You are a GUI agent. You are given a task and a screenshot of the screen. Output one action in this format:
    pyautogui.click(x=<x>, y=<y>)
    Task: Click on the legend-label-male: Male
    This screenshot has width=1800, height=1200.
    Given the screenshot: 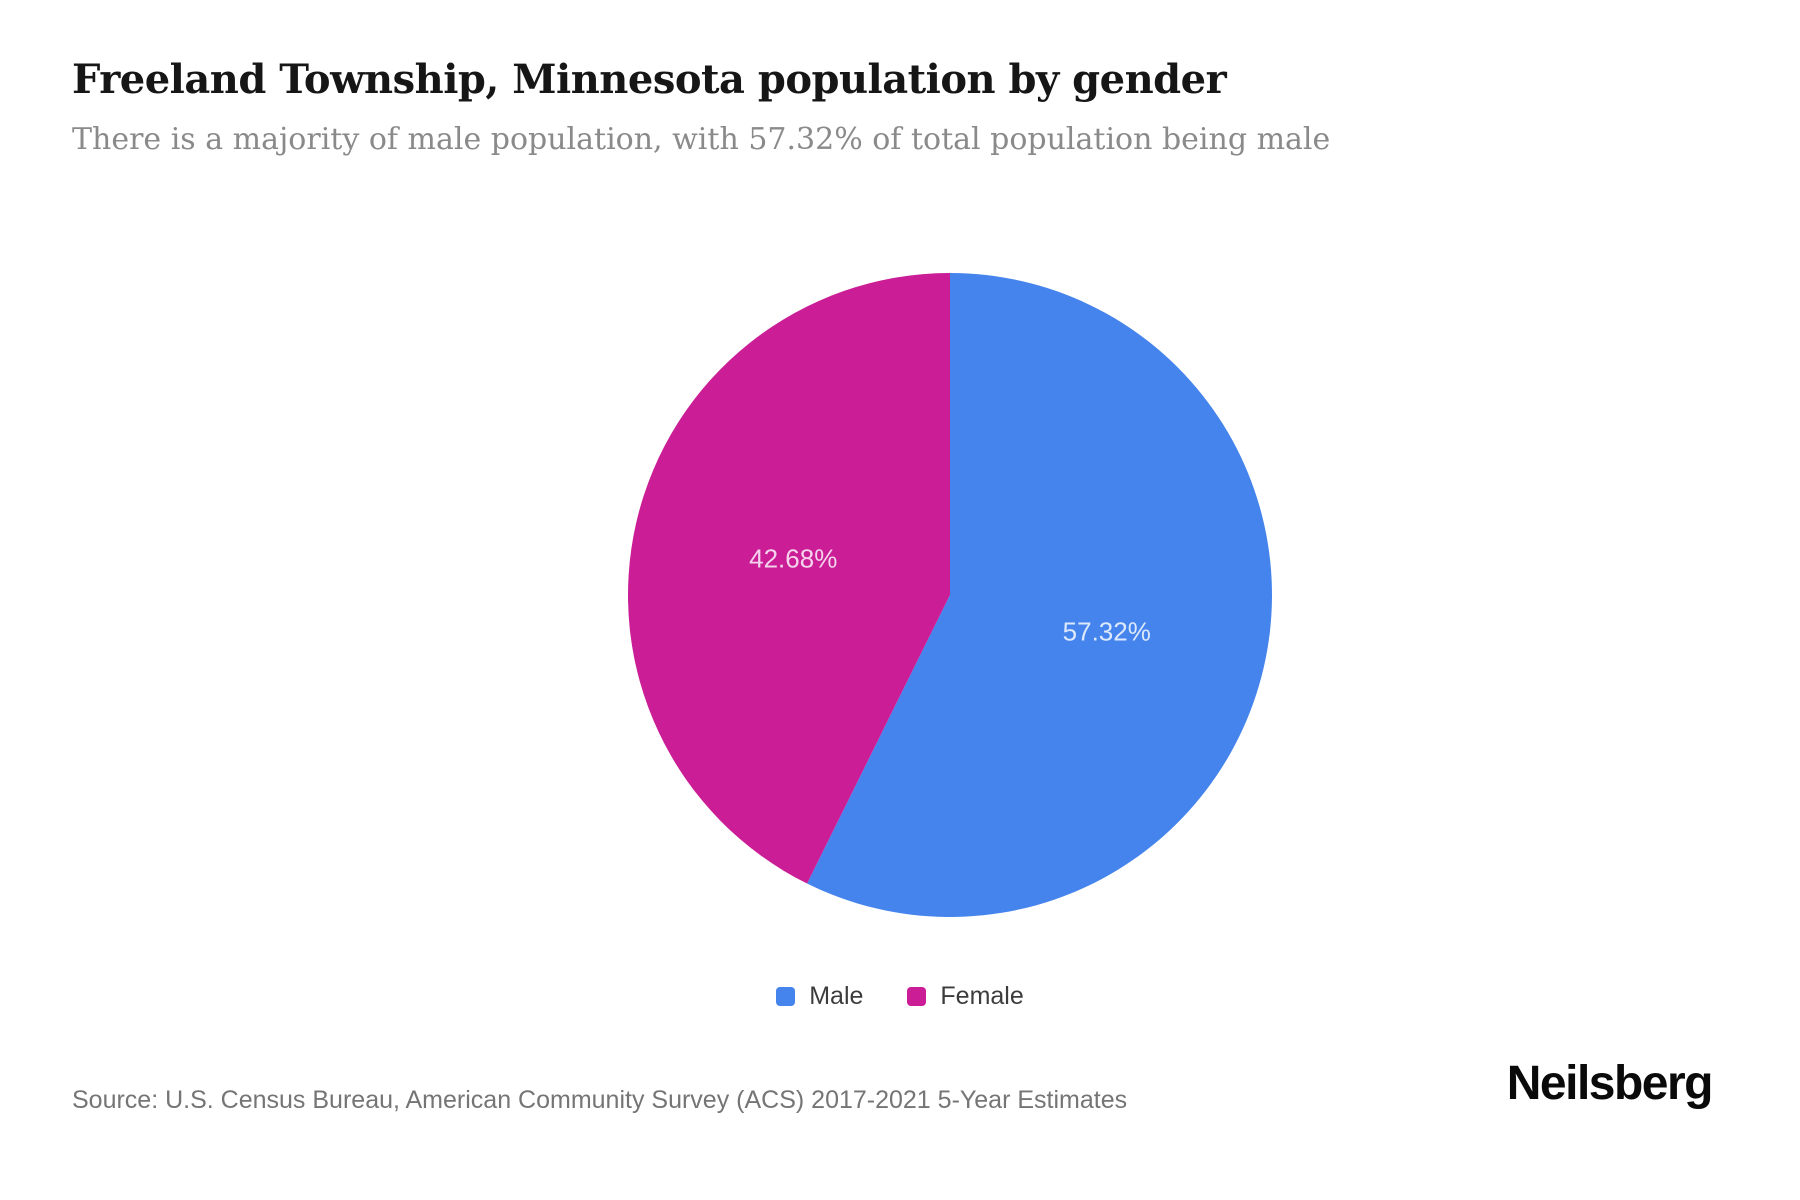 What is the action you would take?
    pyautogui.click(x=836, y=996)
    